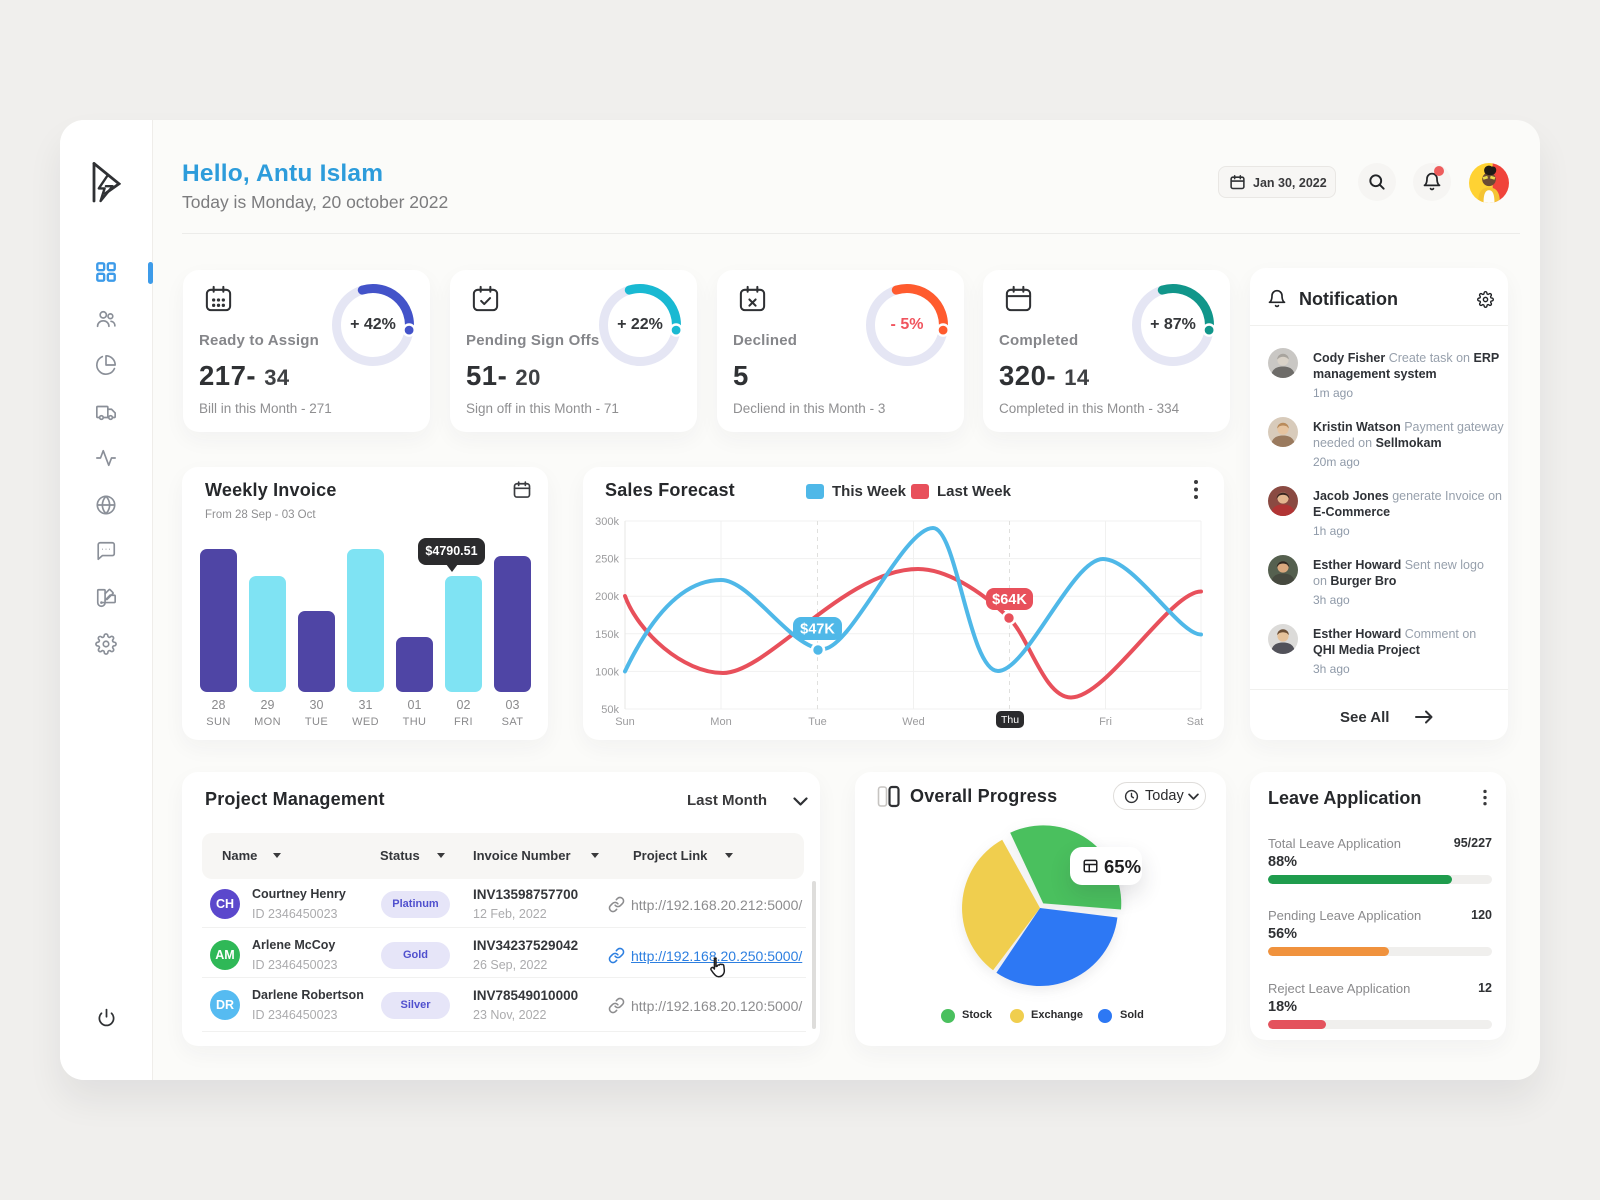  What do you see at coordinates (1010, 720) in the screenshot?
I see `svg-text: Thu` at bounding box center [1010, 720].